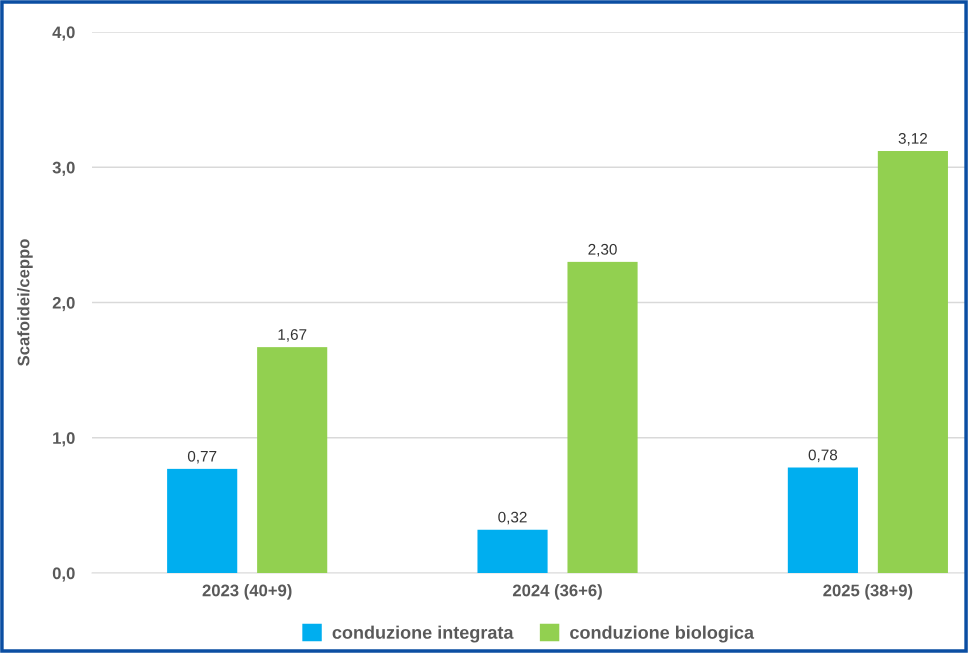 The height and width of the screenshot is (653, 968). Describe the element at coordinates (64, 439) in the screenshot. I see `y-tick-label: 1,0` at that location.